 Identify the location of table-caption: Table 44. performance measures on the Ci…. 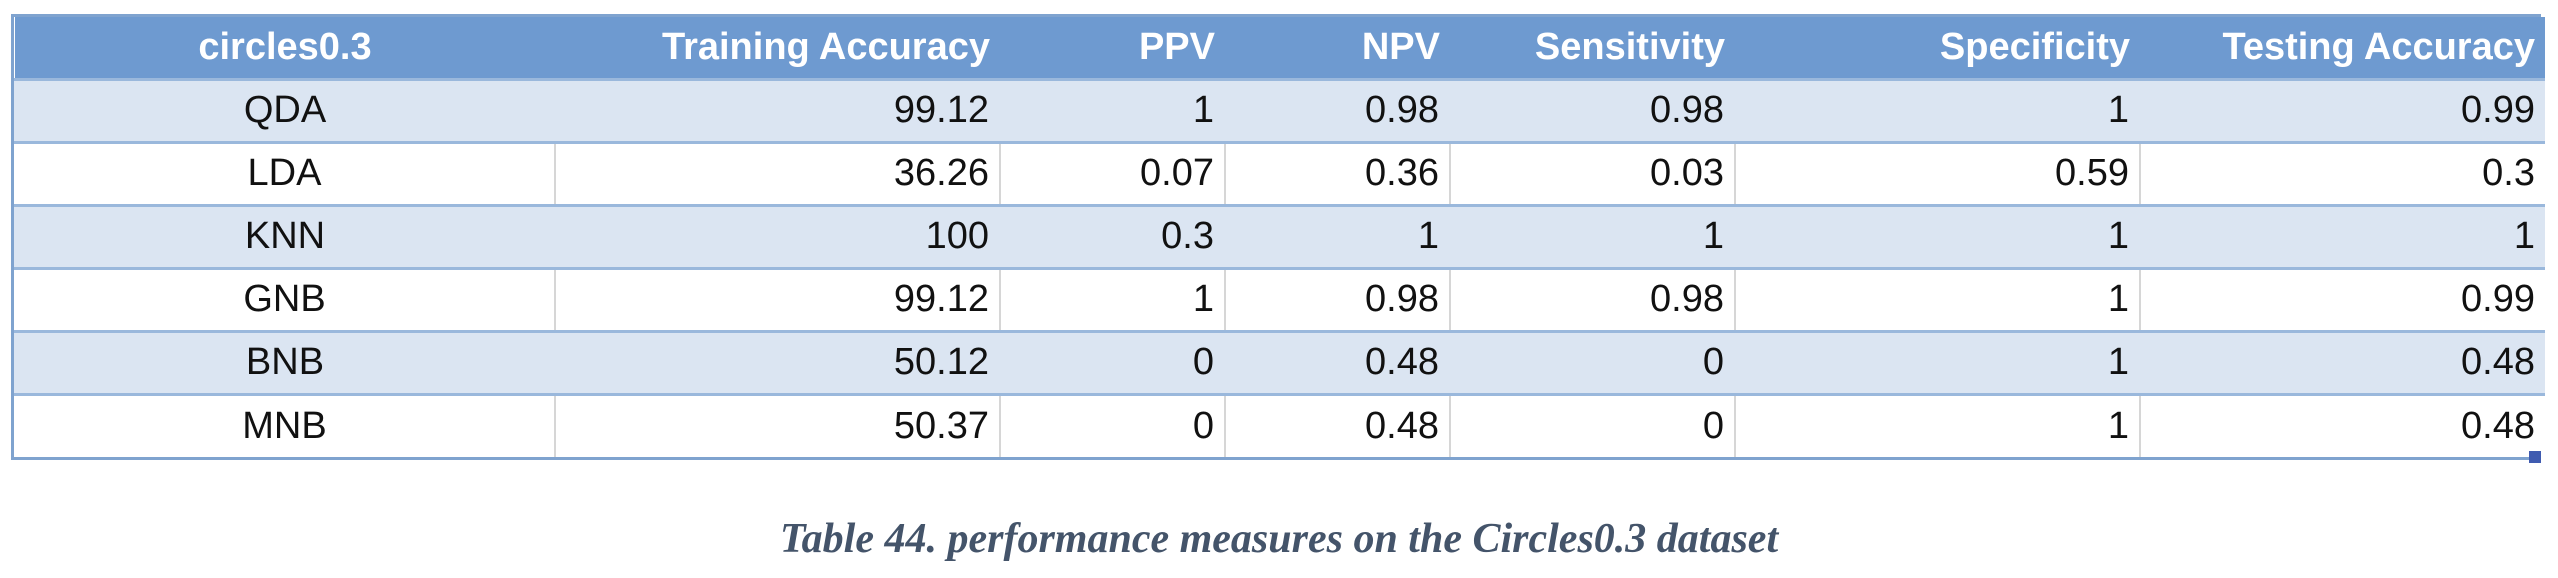
(1279, 539).